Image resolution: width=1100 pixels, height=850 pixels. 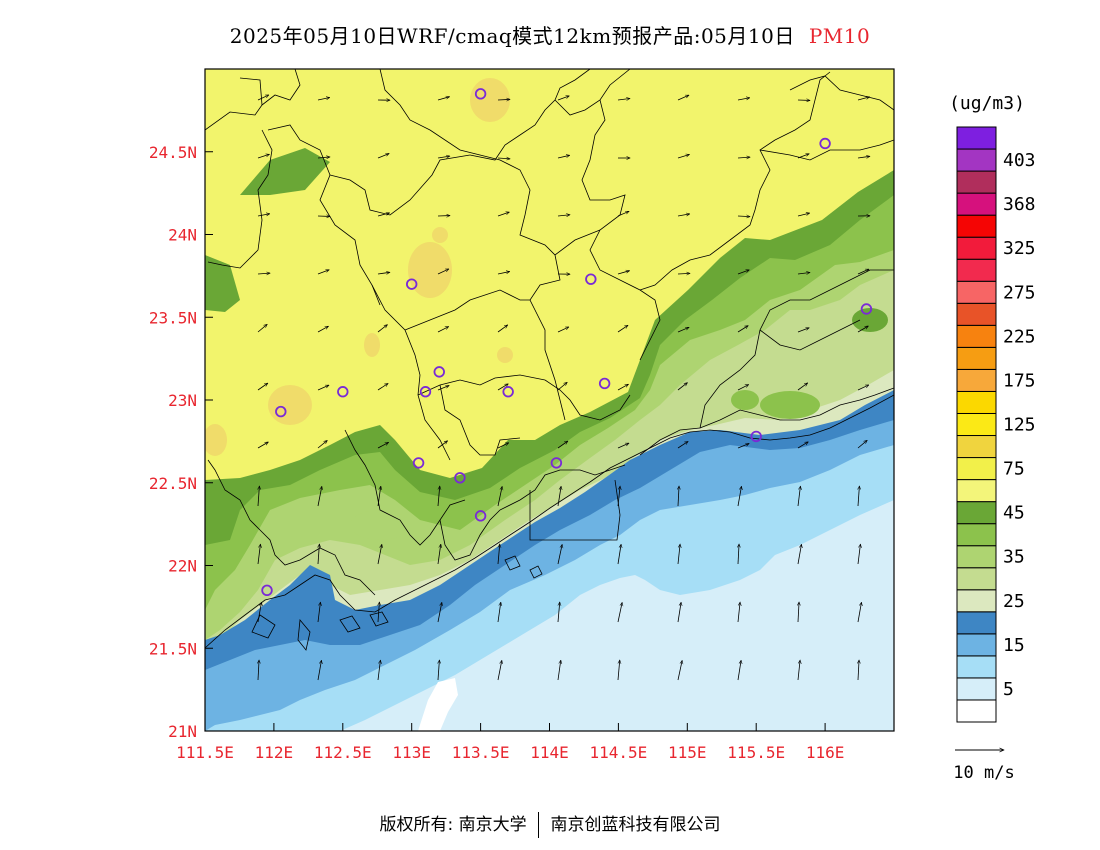 I want to click on copyright-org-2: 南京创蓝科技有限公司, so click(x=635, y=825).